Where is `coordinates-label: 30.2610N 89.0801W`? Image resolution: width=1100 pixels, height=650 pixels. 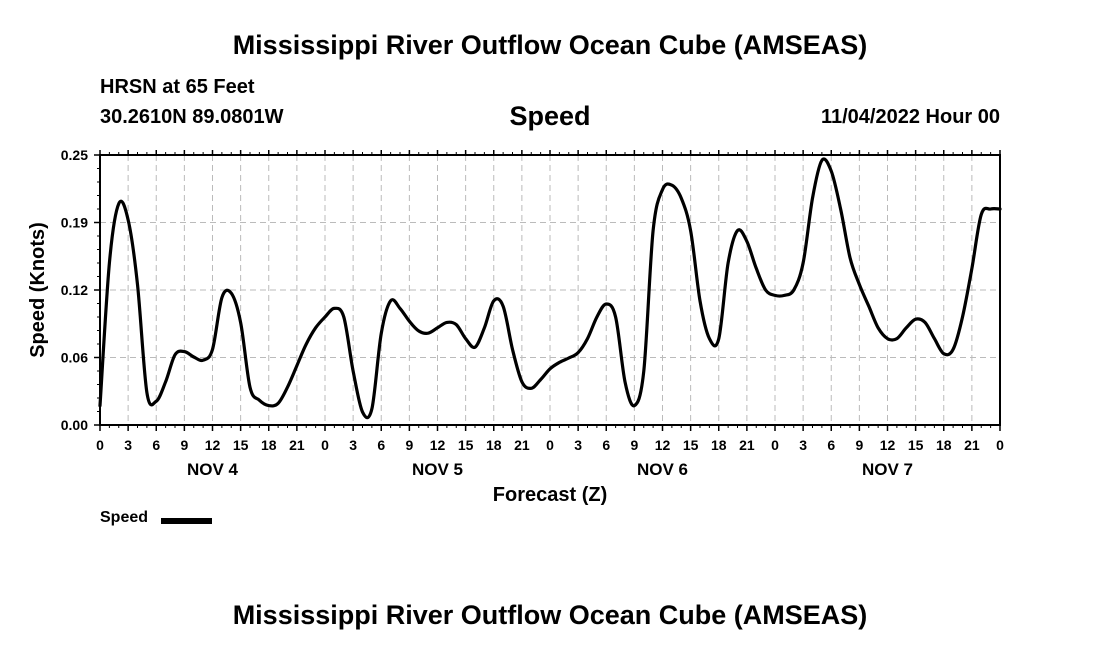
coordinates-label: 30.2610N 89.0801W is located at coordinates (192, 117).